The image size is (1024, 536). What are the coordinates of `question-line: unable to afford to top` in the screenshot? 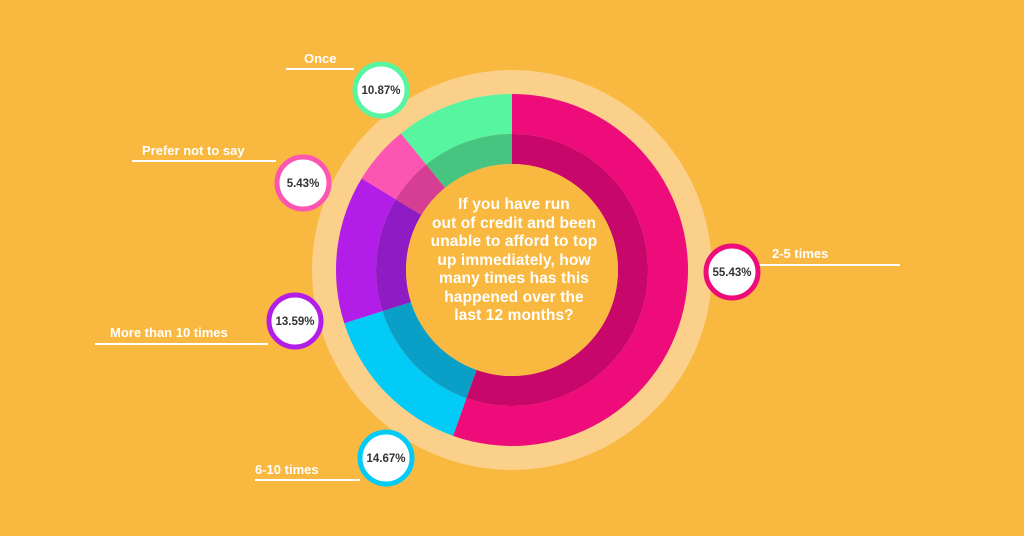 It's located at (514, 241).